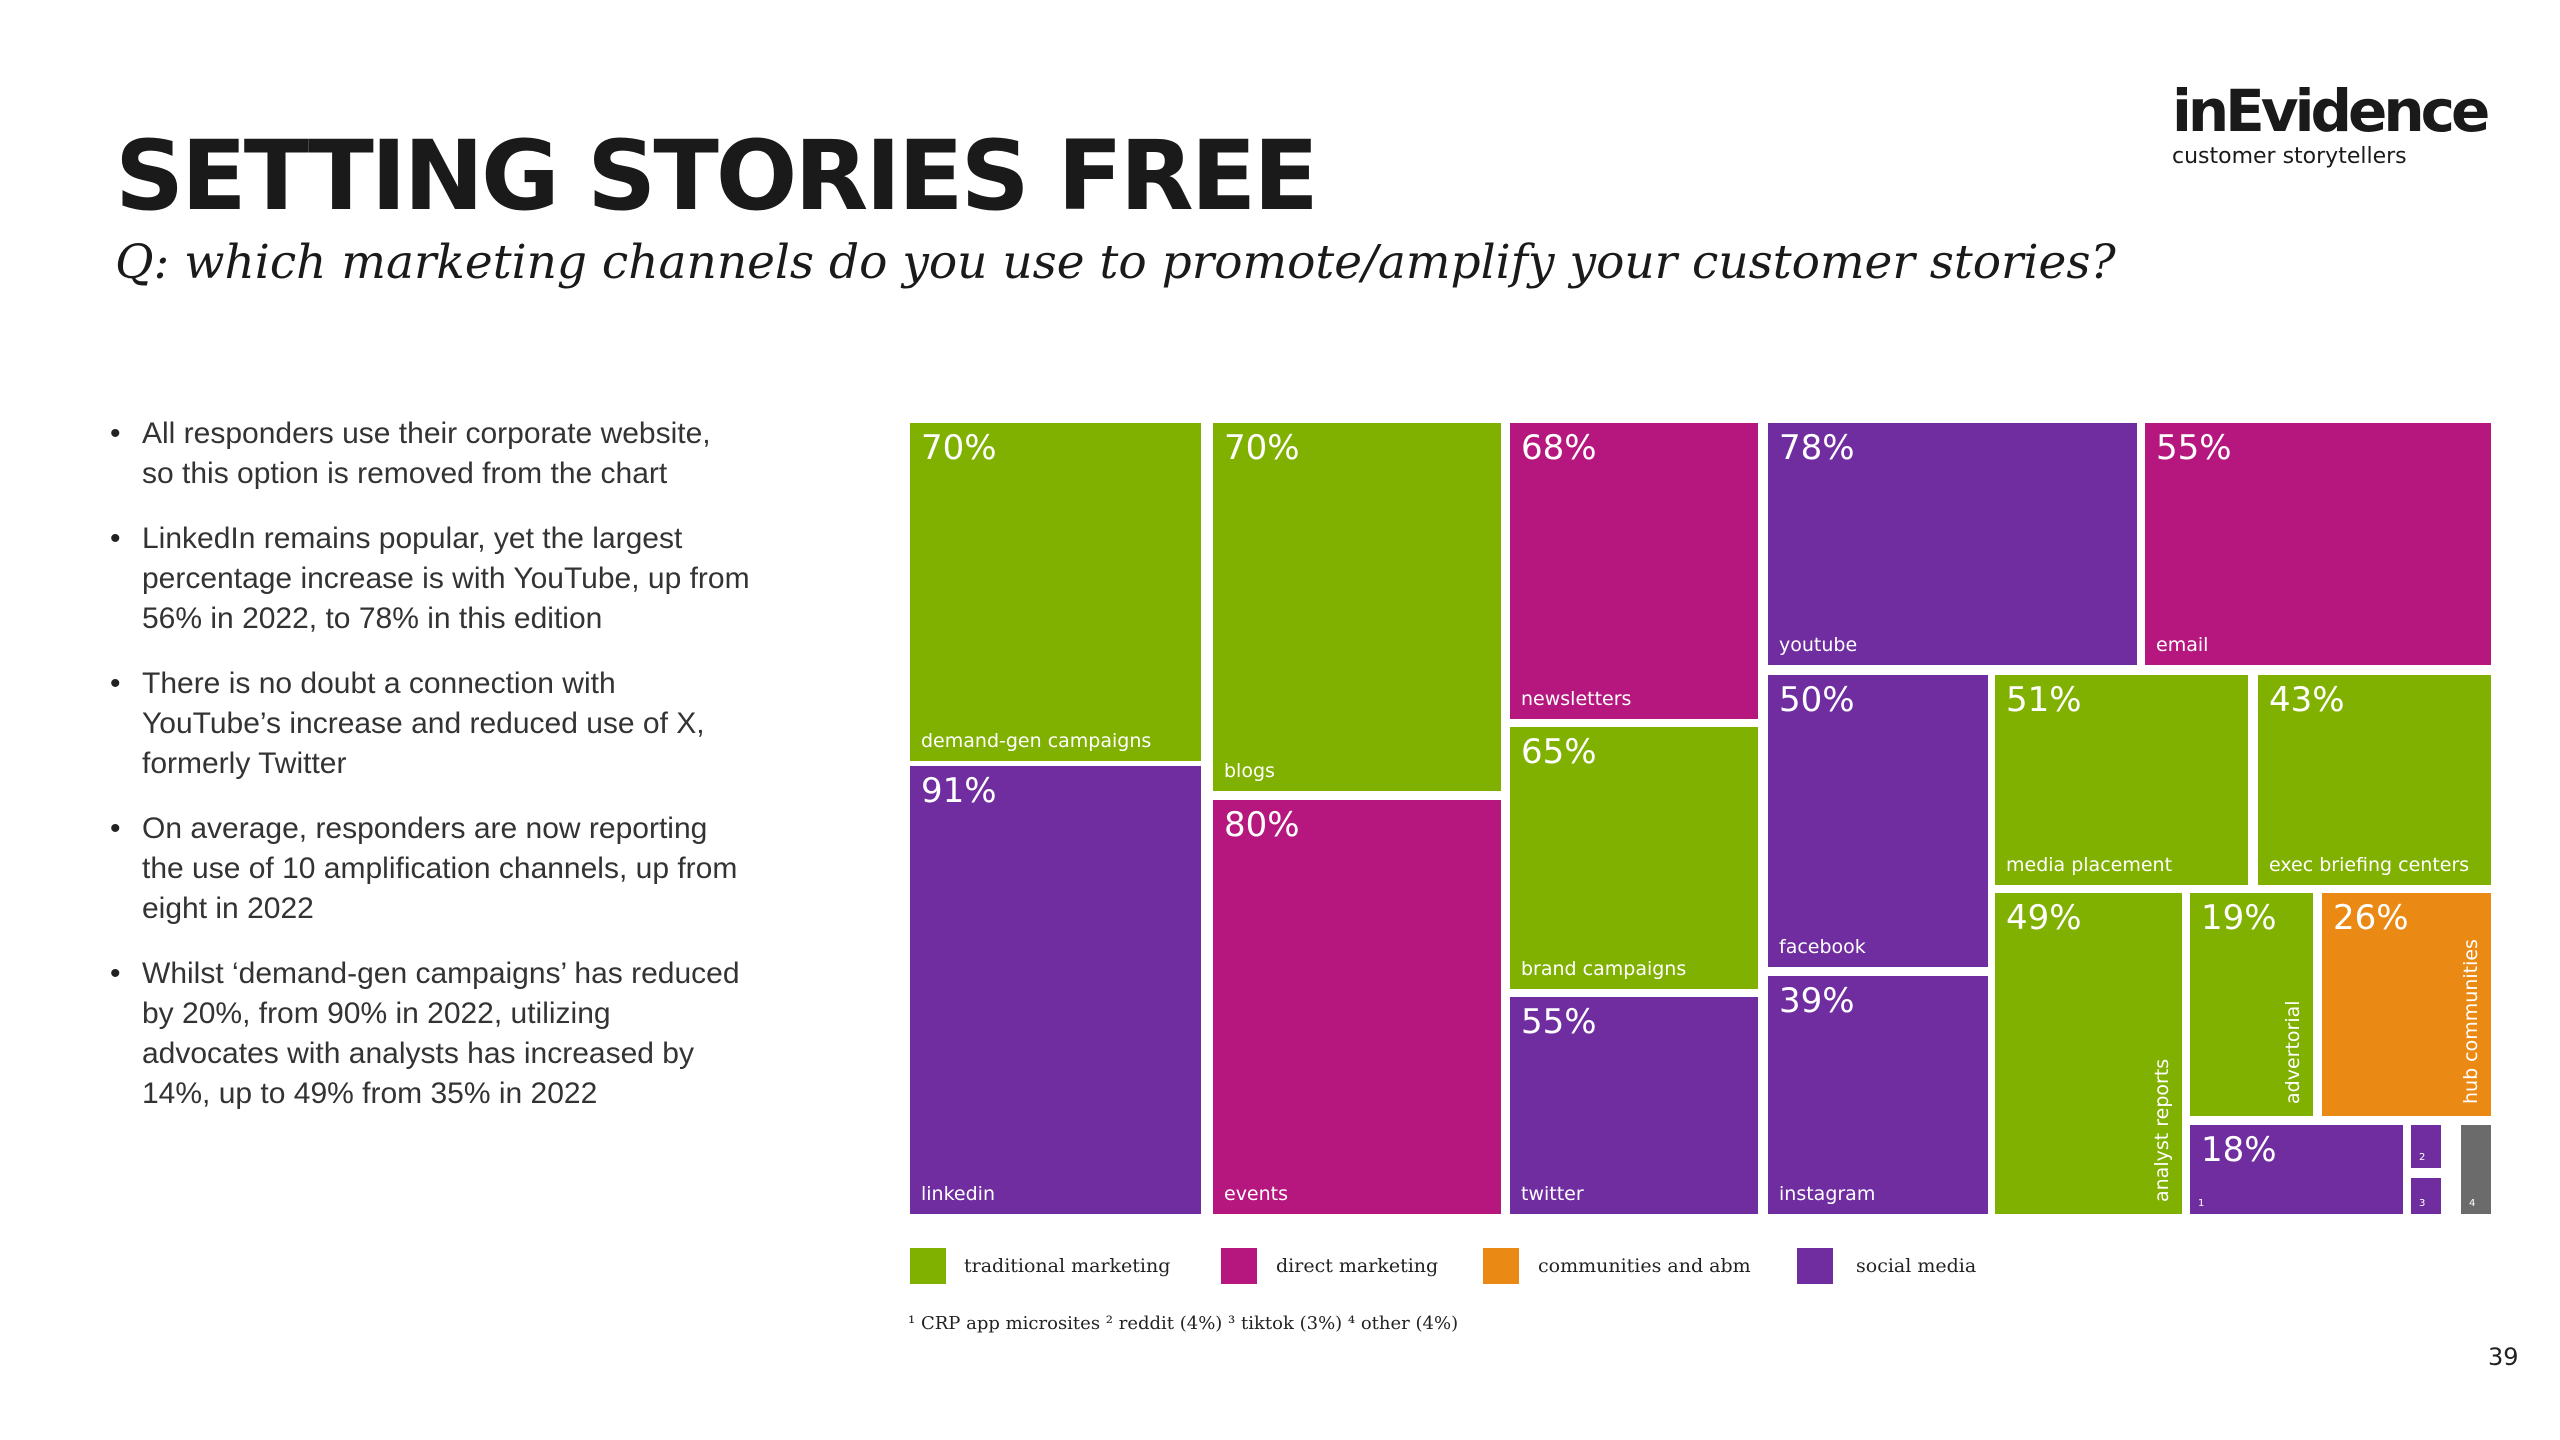 The image size is (2560, 1440). I want to click on tile-value-brand-campaigns: 65%, so click(1559, 752).